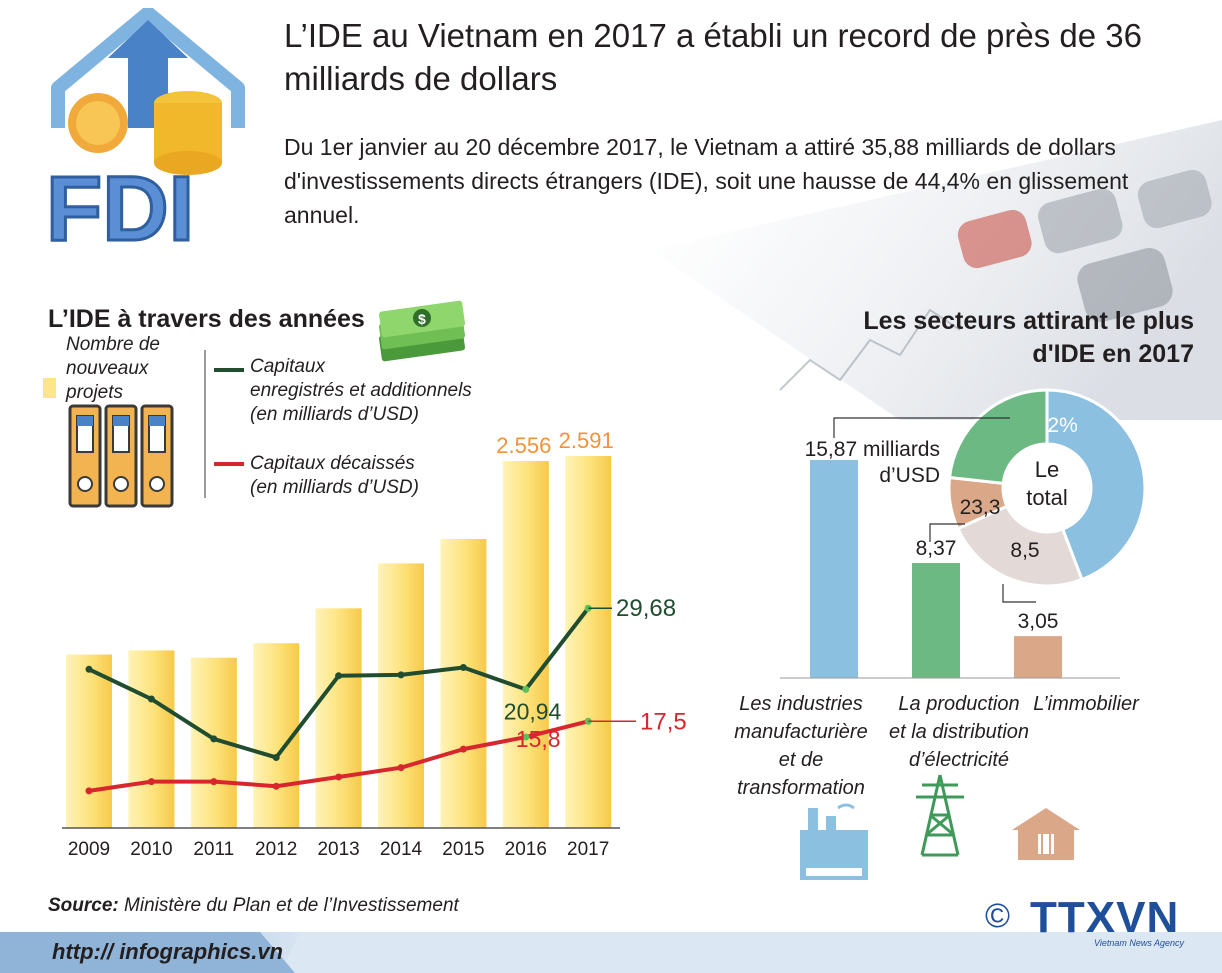 This screenshot has width=1222, height=973. Describe the element at coordinates (276, 757) in the screenshot. I see `registered-point-2012` at that location.